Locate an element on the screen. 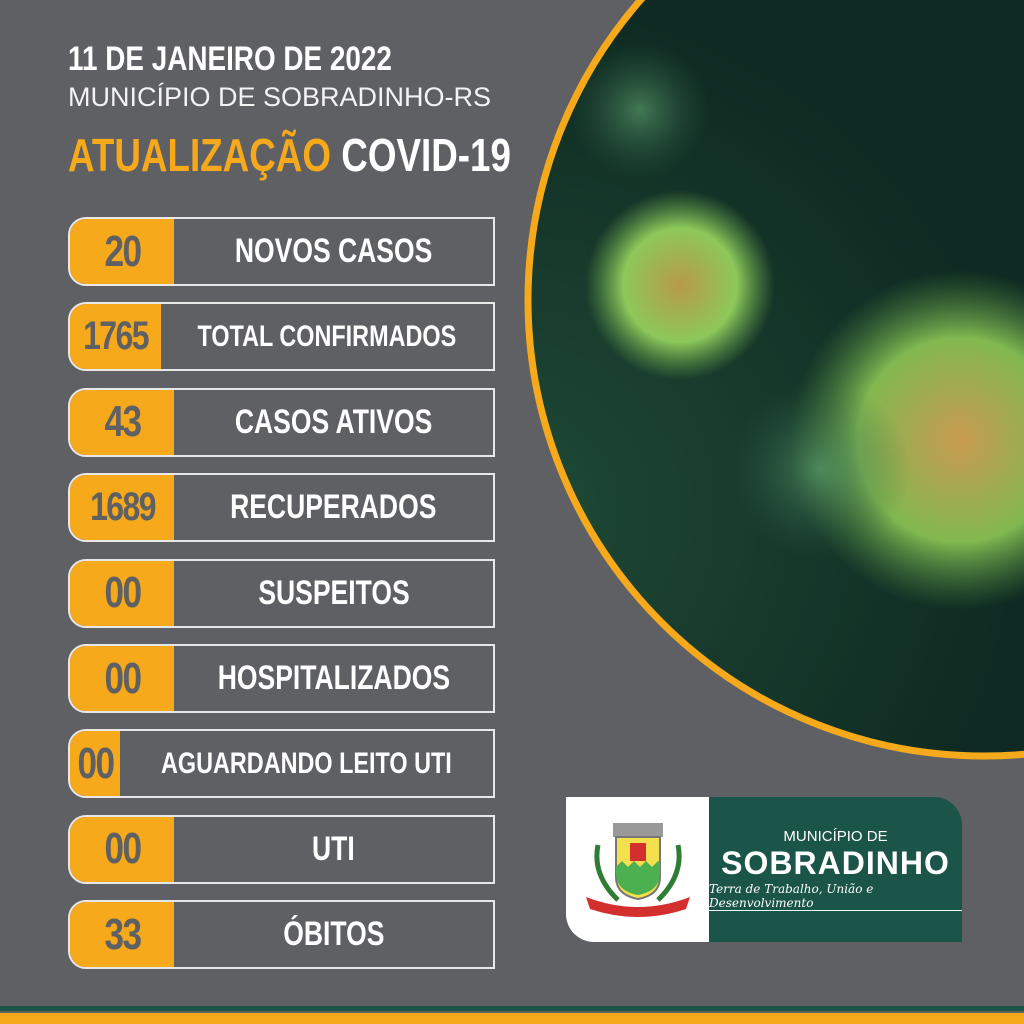 The image size is (1024, 1024). stat-value: 1689 is located at coordinates (122, 508).